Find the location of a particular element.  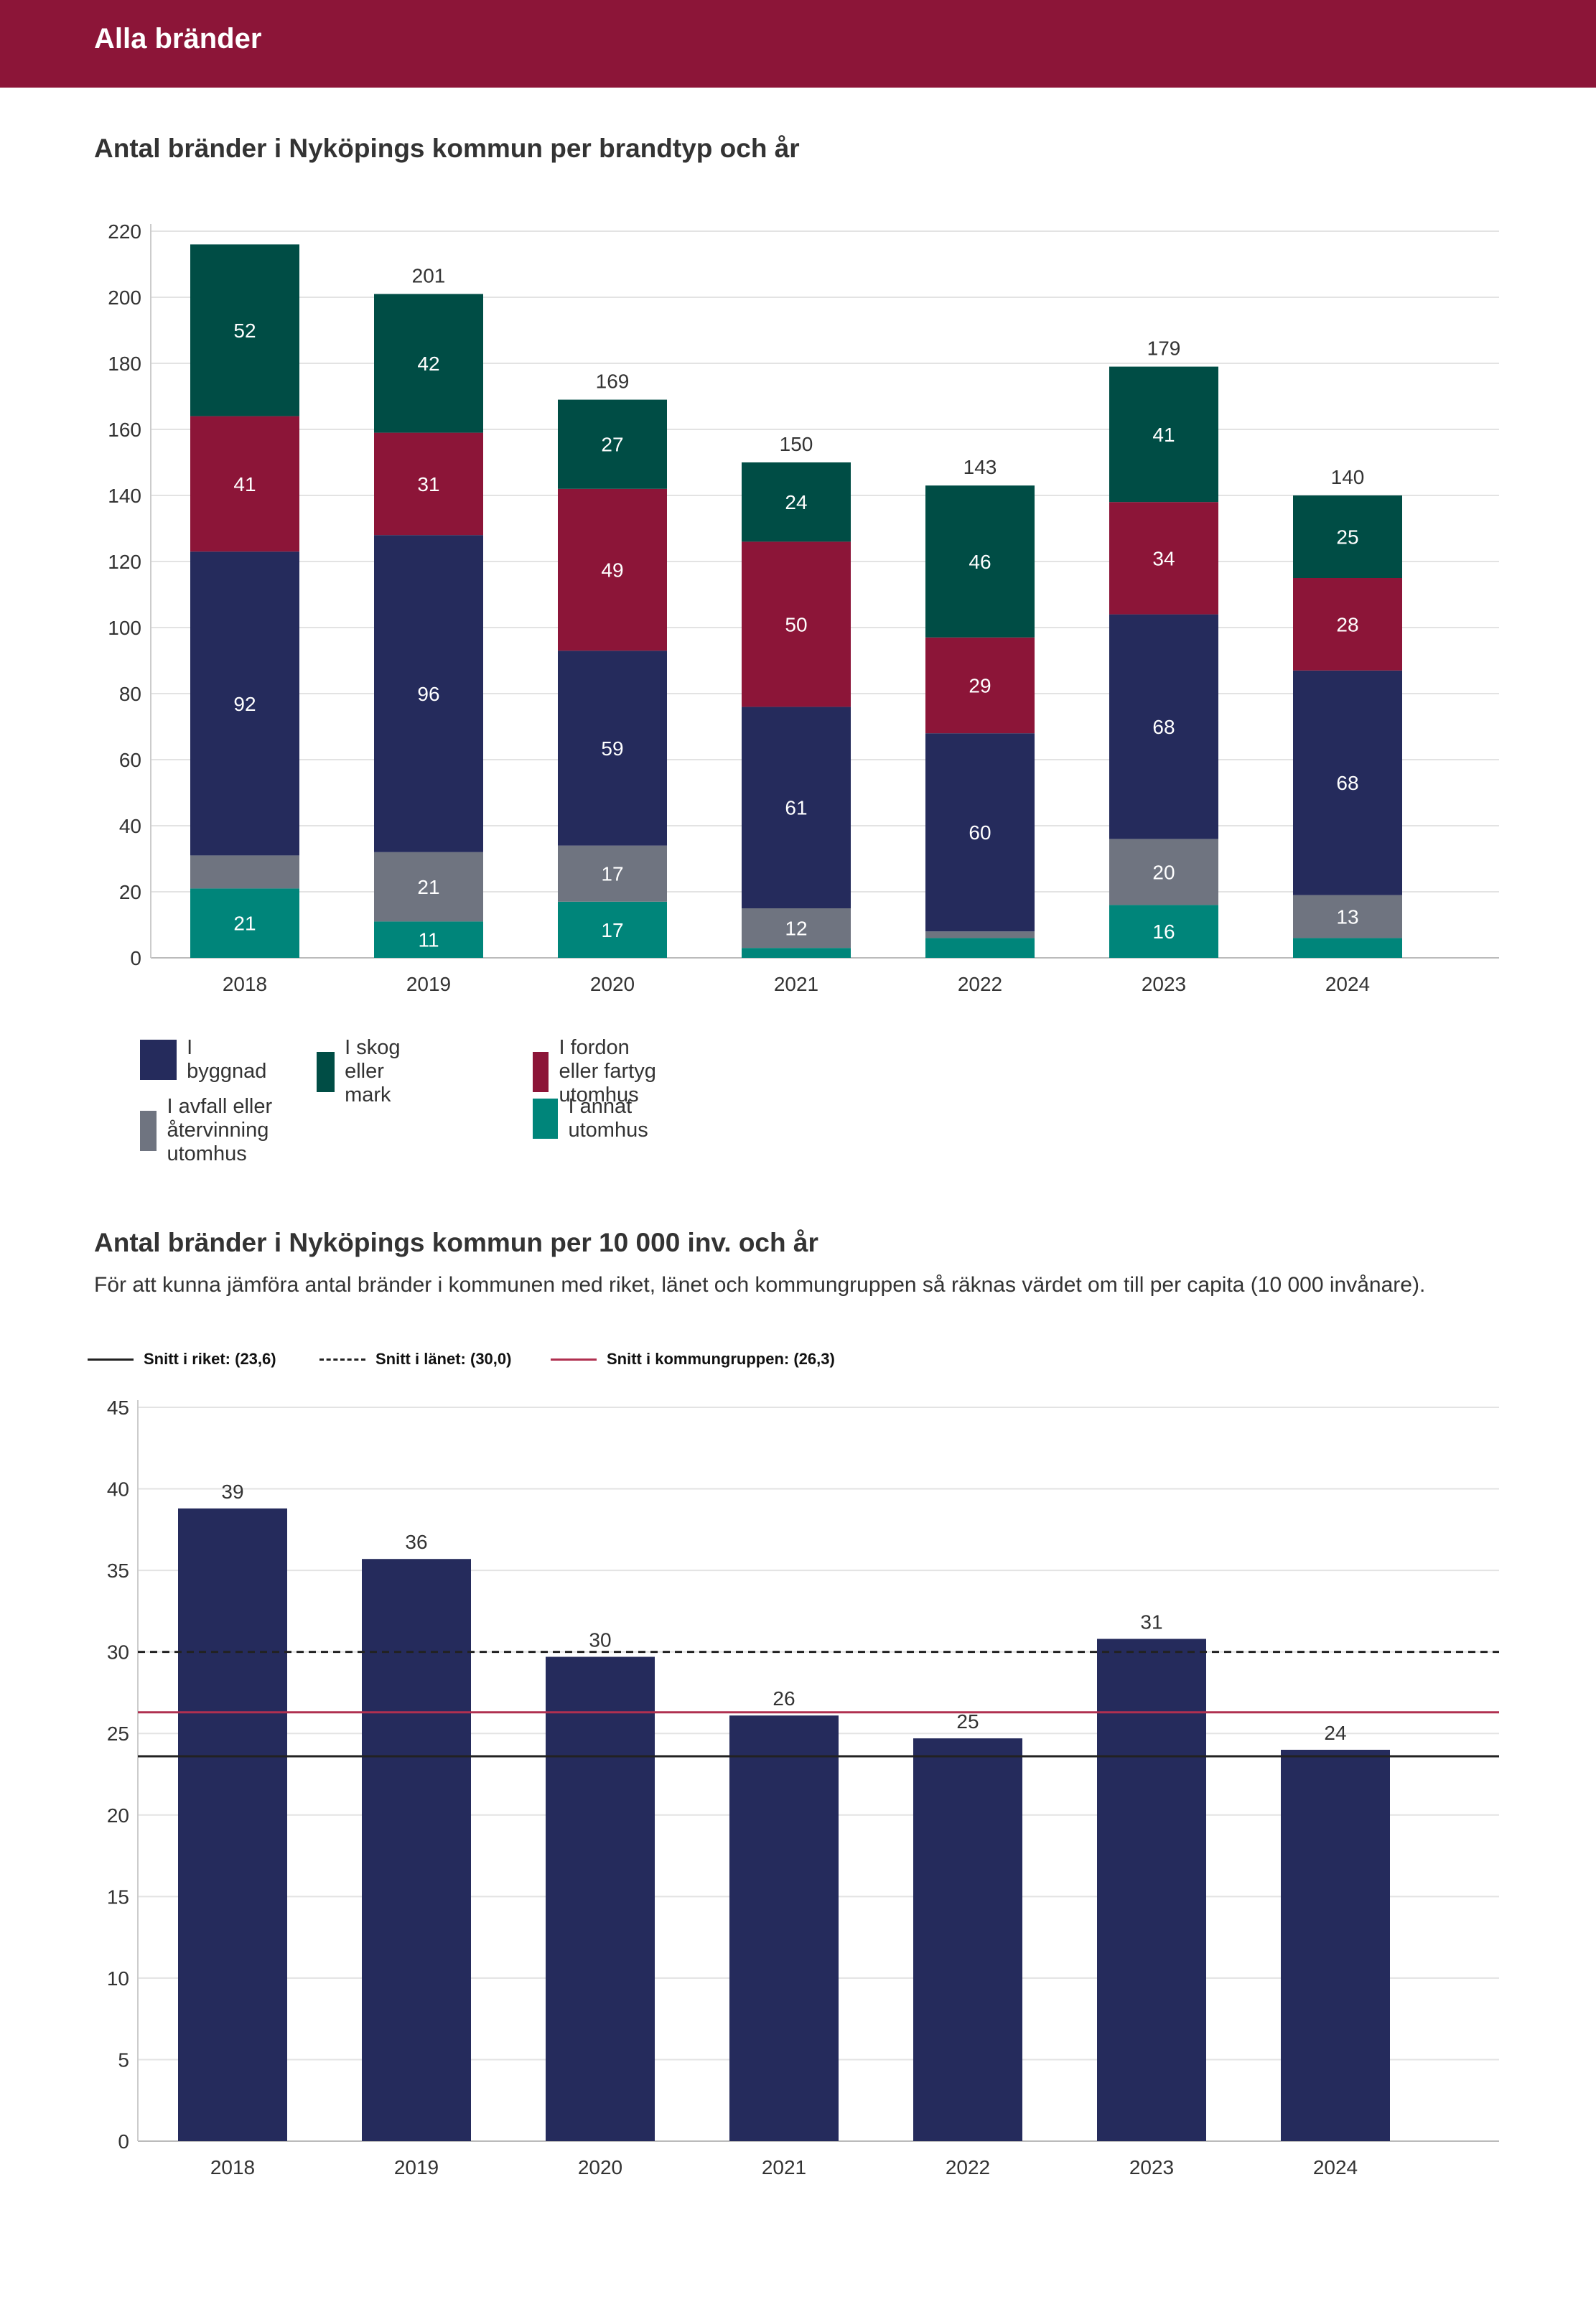

x-tick-label: 2022 is located at coordinates (980, 984).